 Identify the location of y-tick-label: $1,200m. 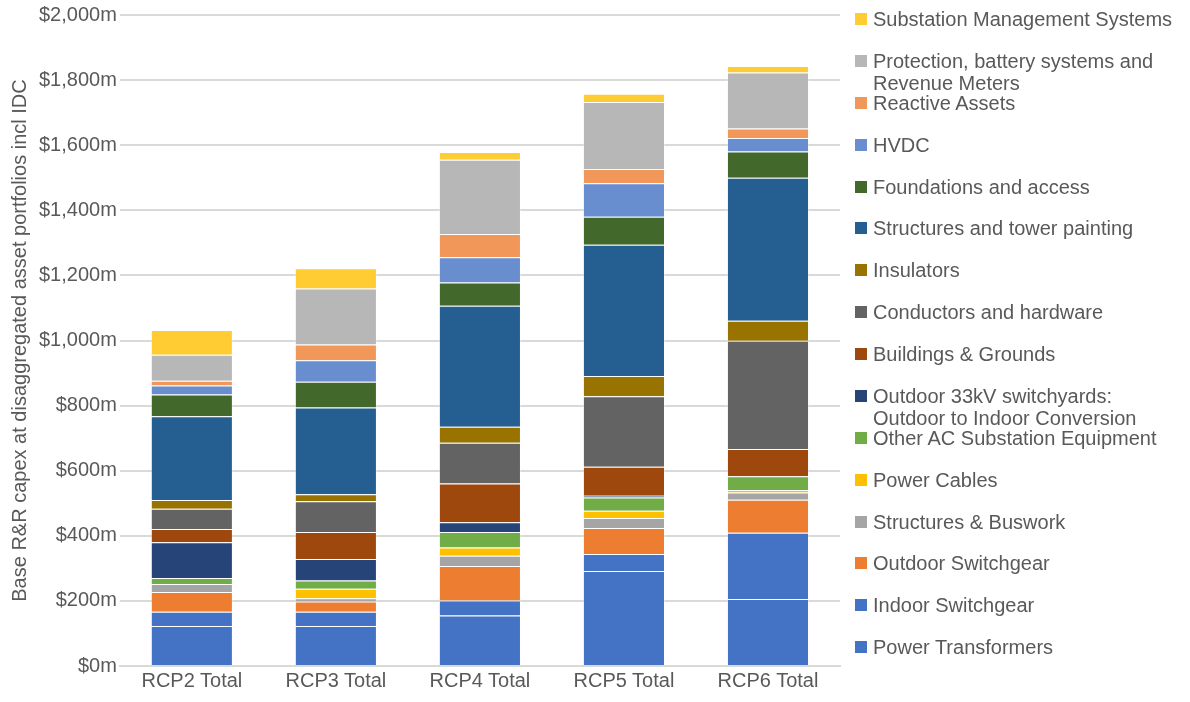
(77, 273).